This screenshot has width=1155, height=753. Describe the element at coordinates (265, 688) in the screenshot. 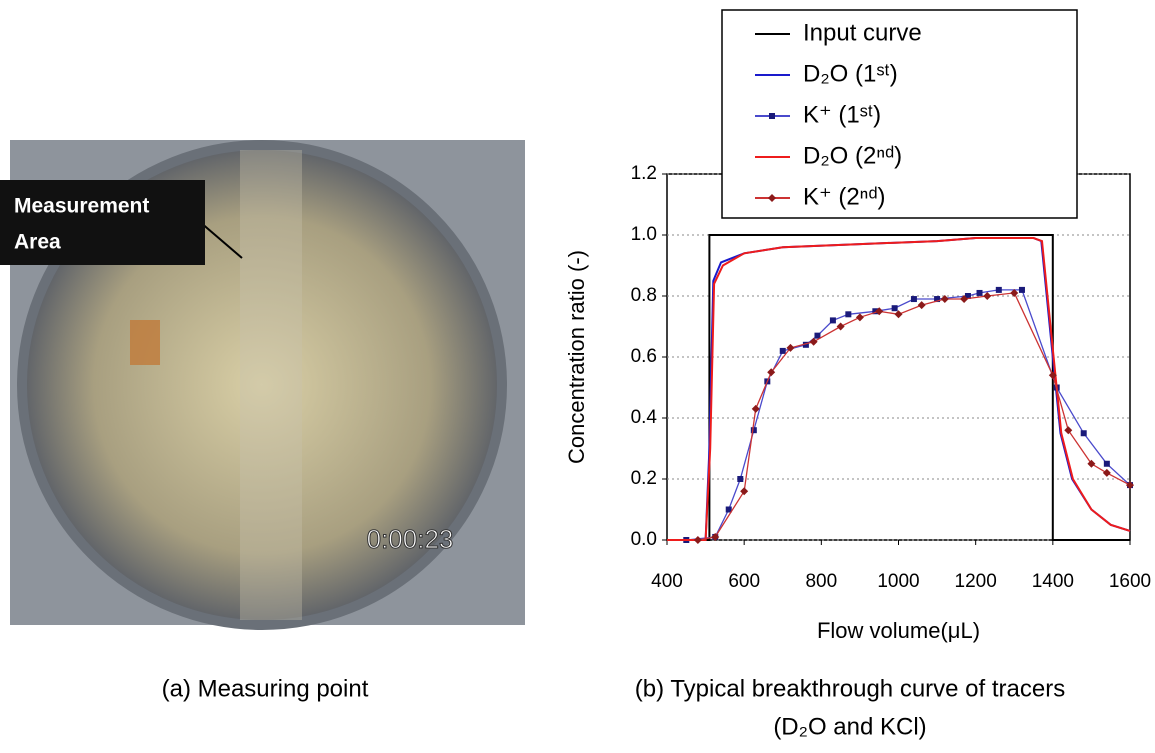

I see `caption: (a) Measuring point` at that location.